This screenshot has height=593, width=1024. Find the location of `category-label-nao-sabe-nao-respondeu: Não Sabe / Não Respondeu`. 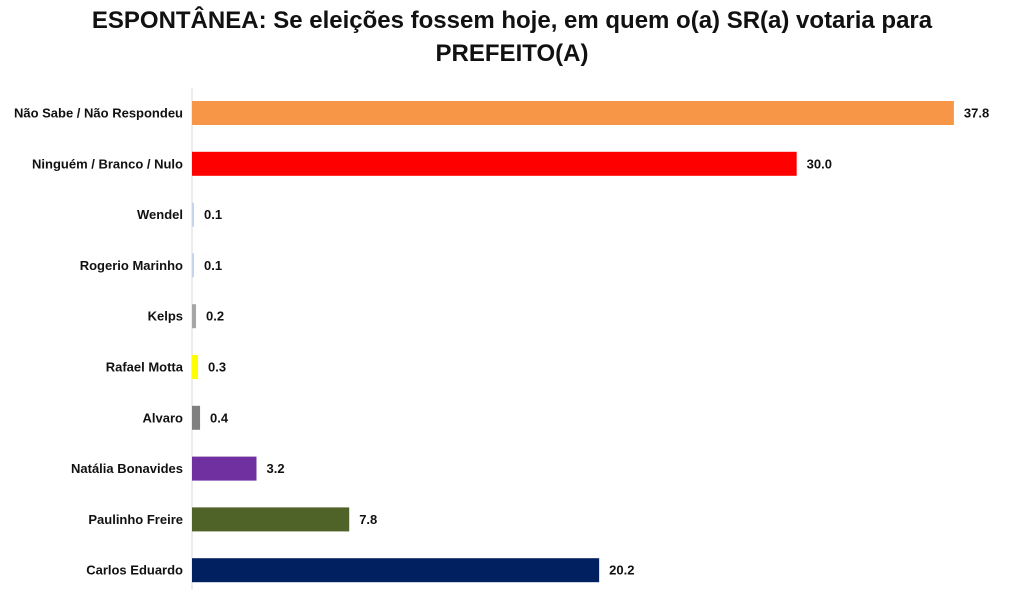

category-label-nao-sabe-nao-respondeu: Não Sabe / Não Respondeu is located at coordinates (98, 113).